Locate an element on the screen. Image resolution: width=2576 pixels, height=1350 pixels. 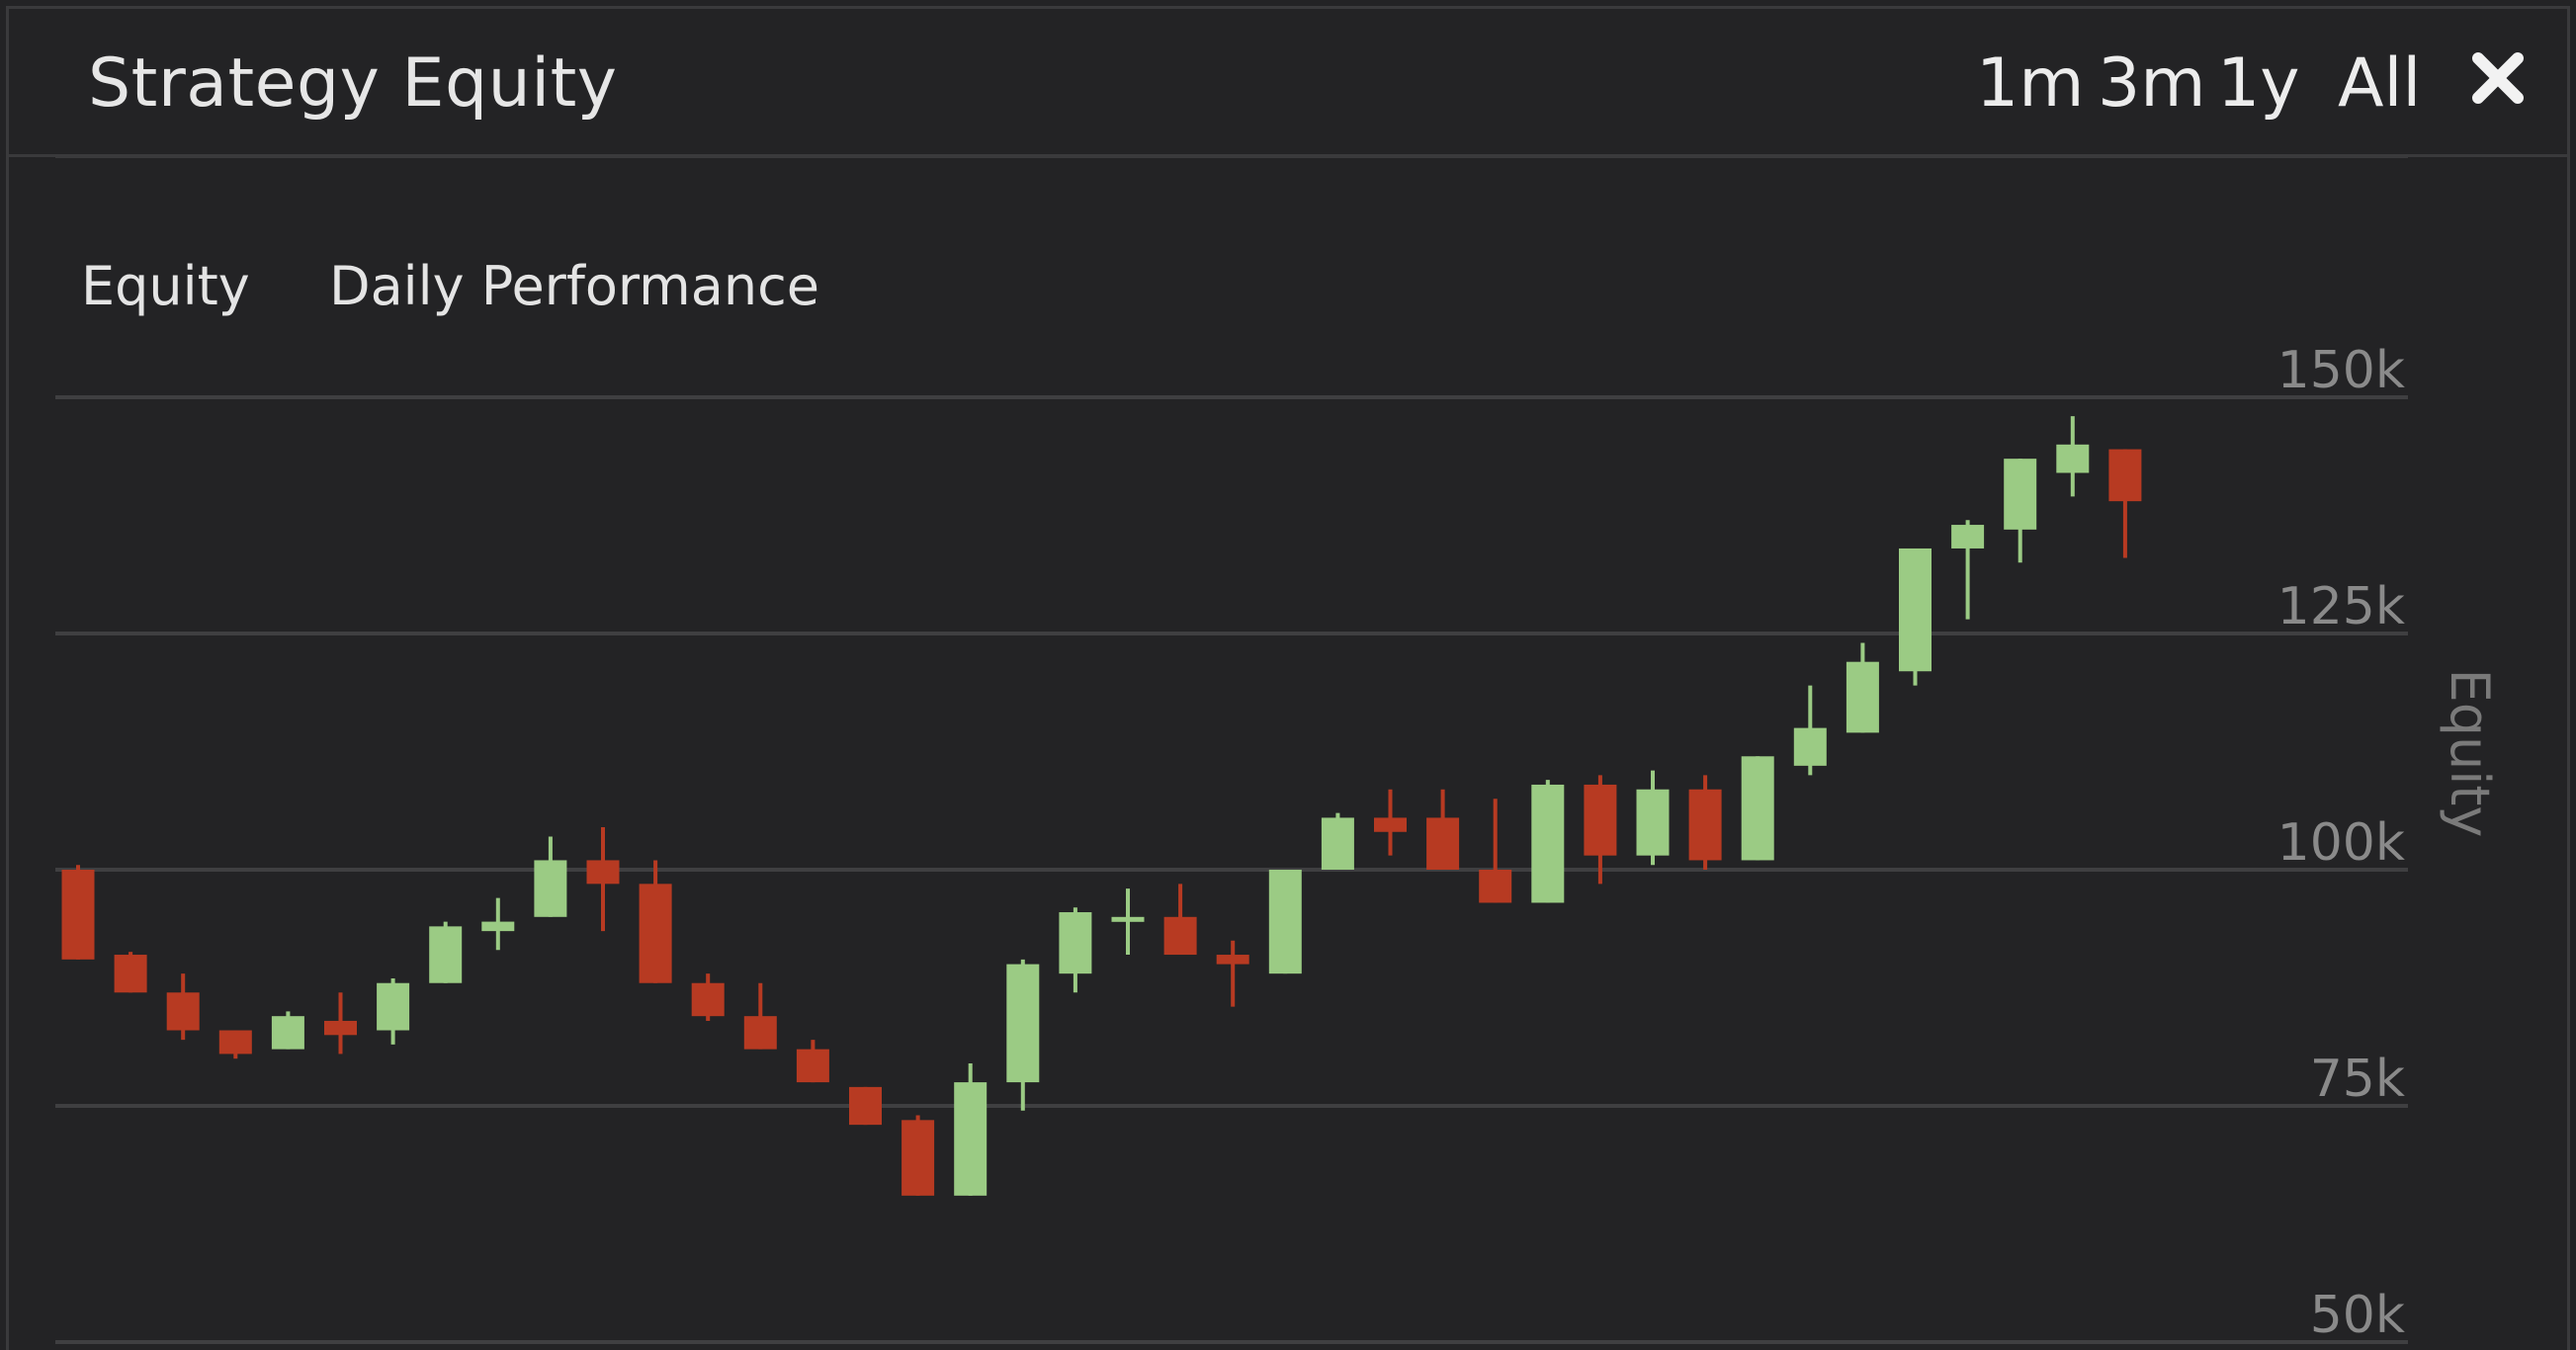
y-tick-label: 125k is located at coordinates (2341, 606).